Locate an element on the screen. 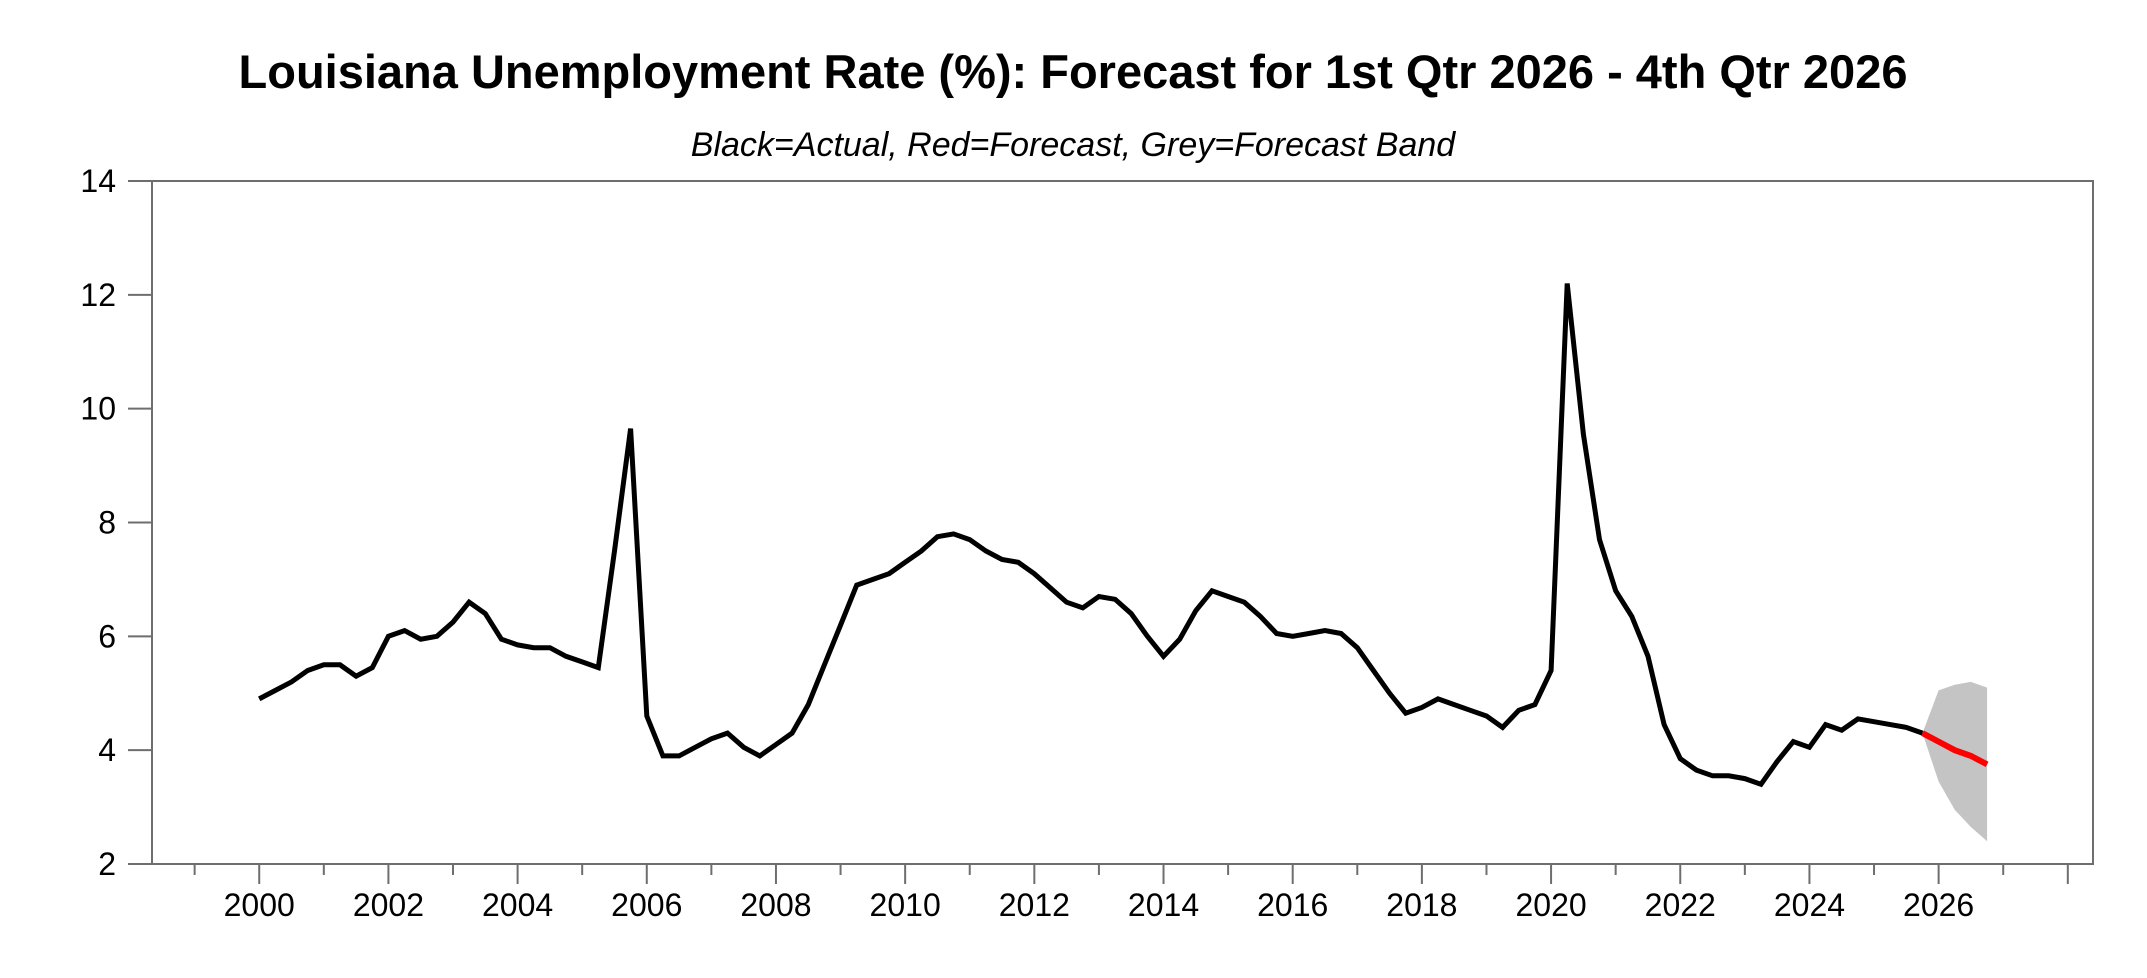 The width and height of the screenshot is (2147, 978). y-axis-tick-label: 8 is located at coordinates (107, 523).